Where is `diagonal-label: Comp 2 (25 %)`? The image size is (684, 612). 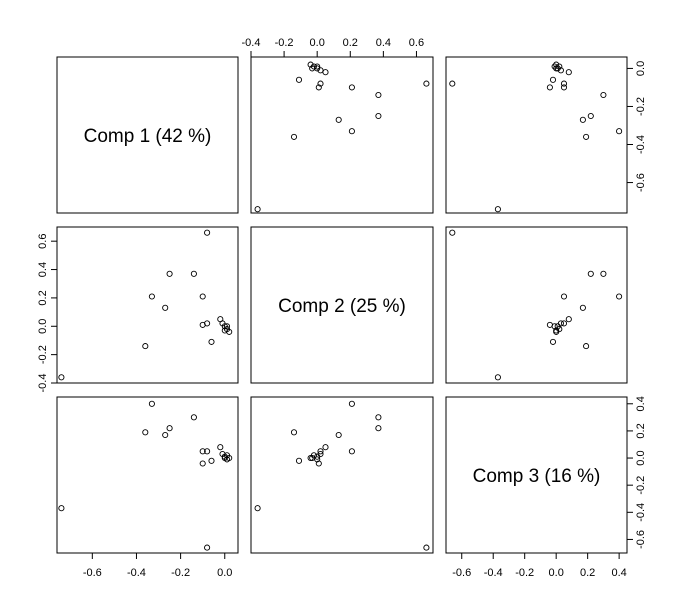
diagonal-label: Comp 2 (25 %) is located at coordinates (342, 306).